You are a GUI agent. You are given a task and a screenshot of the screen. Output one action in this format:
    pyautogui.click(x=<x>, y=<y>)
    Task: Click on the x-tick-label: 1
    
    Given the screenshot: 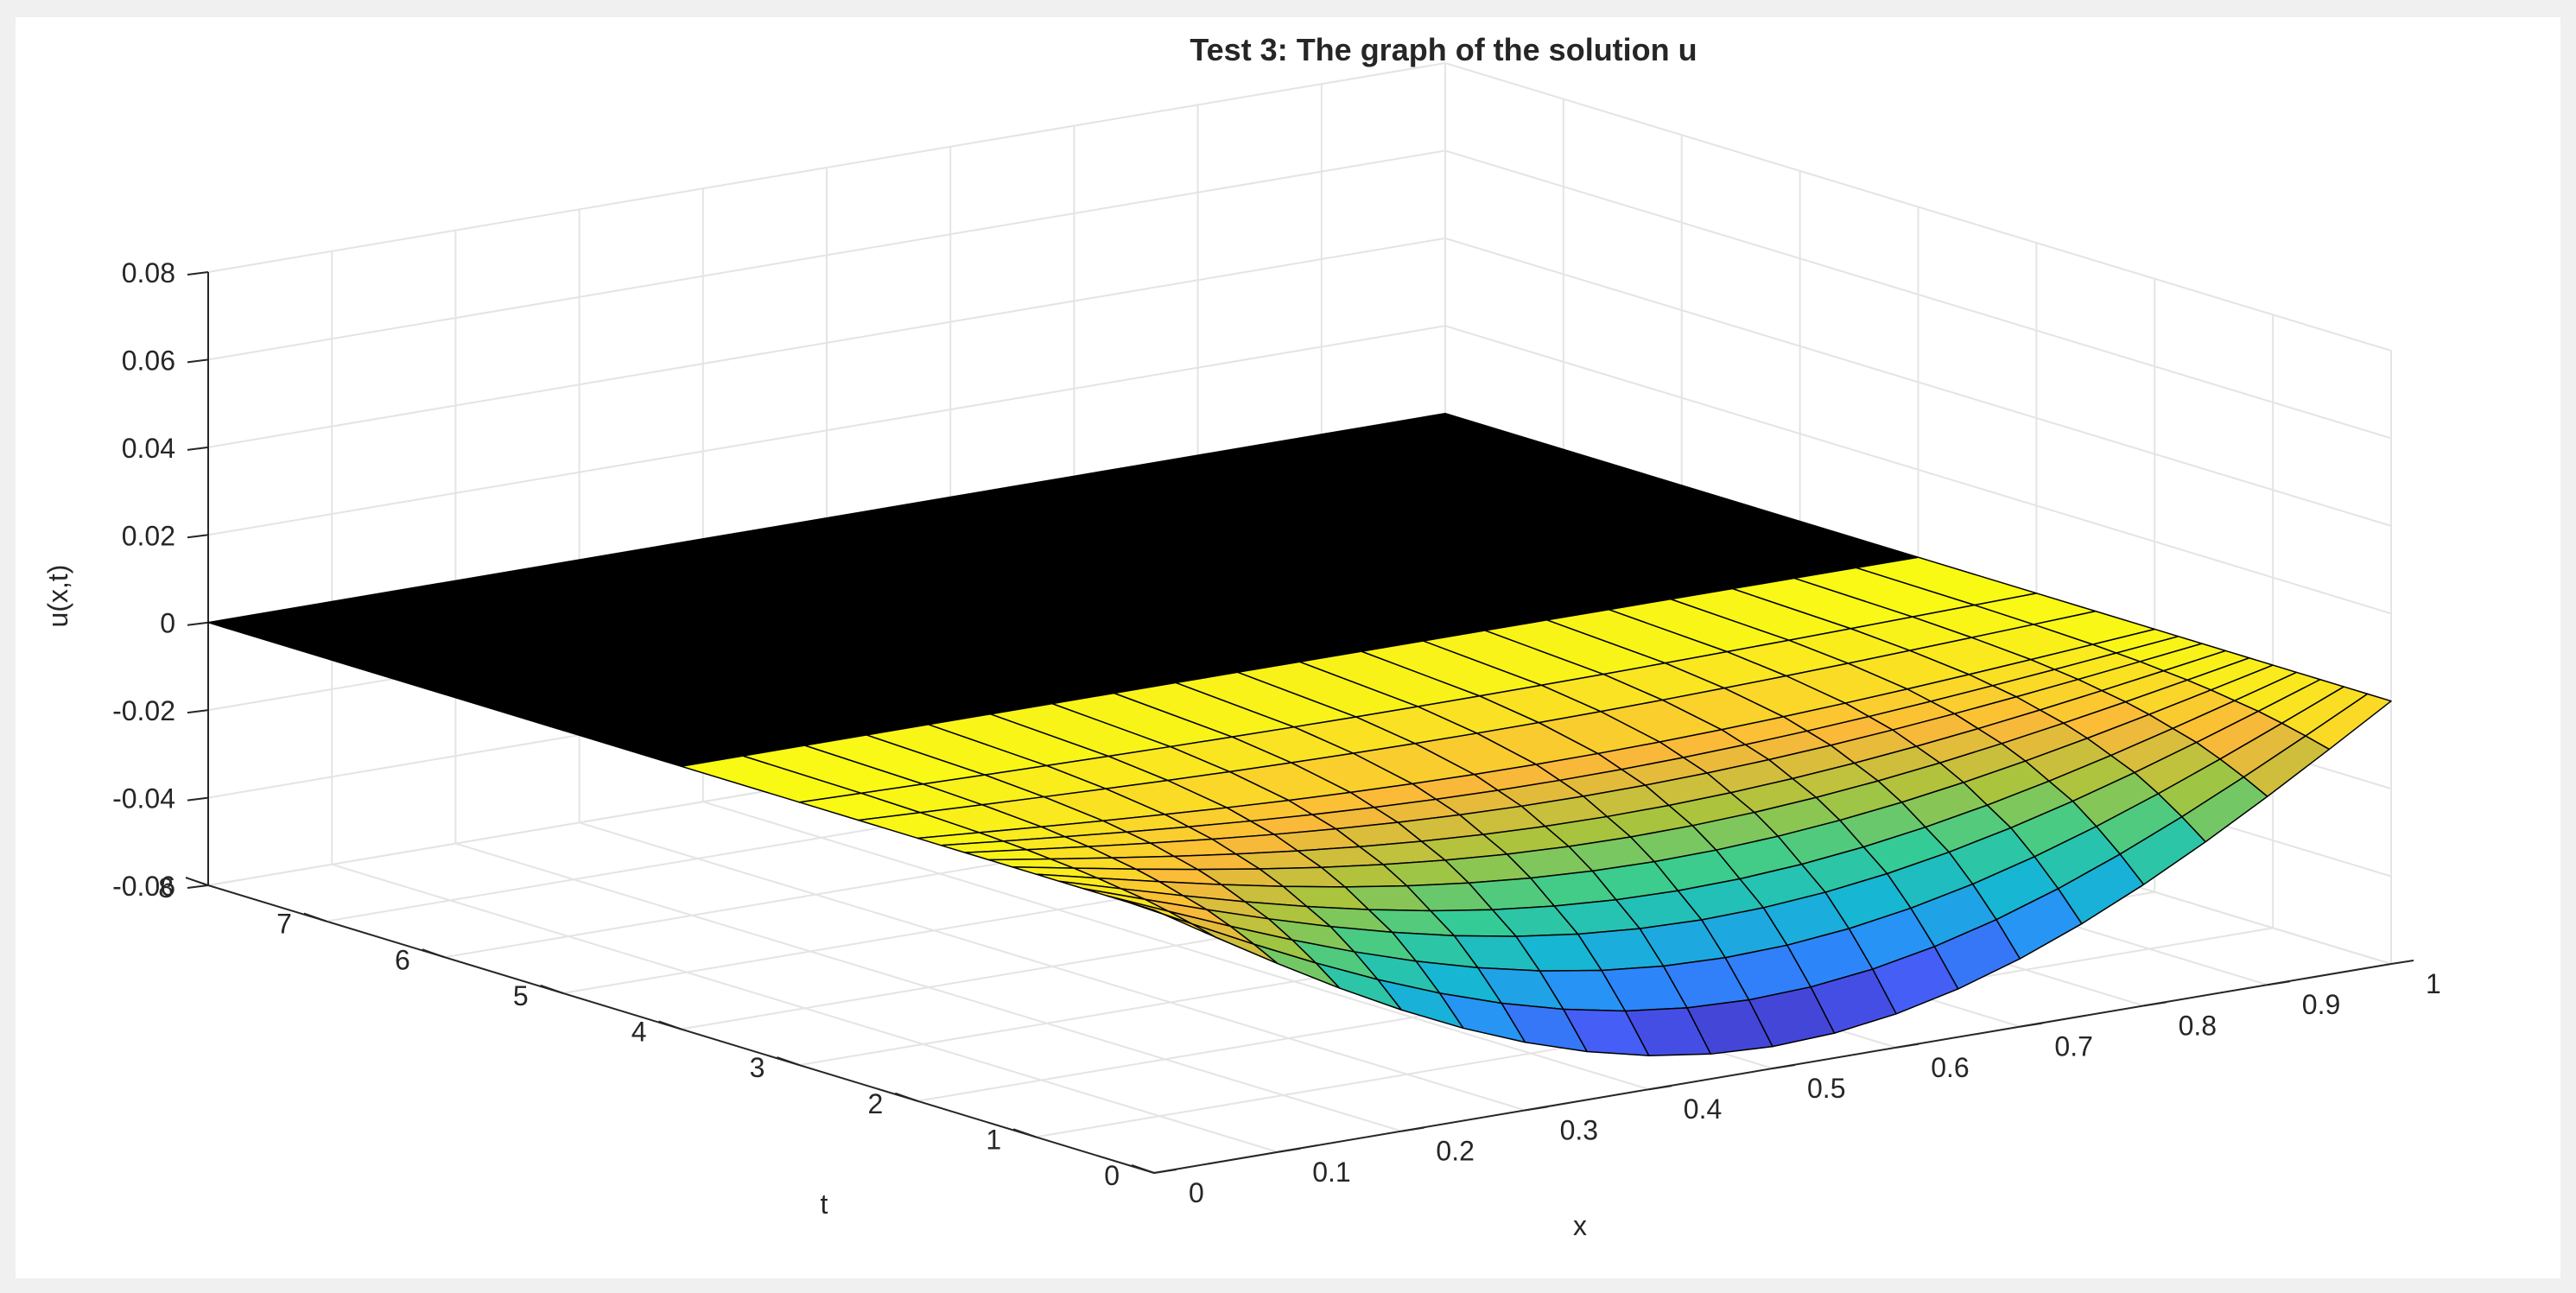 What is the action you would take?
    pyautogui.click(x=2433, y=983)
    